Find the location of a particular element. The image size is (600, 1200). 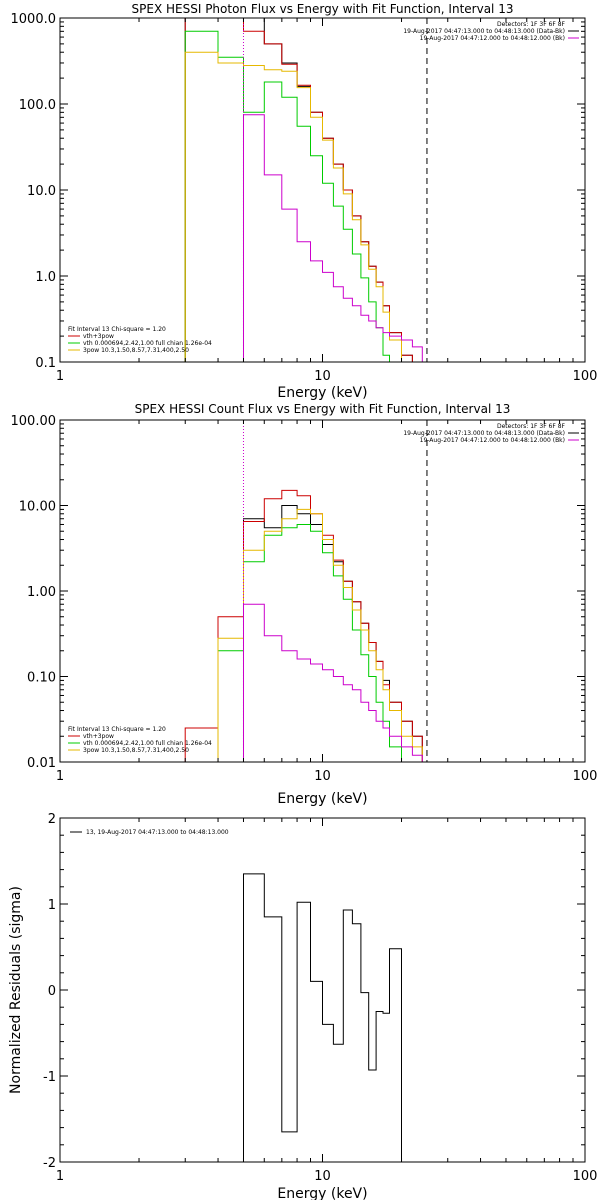

y-tick-label: 100.0 is located at coordinates (37, 105).